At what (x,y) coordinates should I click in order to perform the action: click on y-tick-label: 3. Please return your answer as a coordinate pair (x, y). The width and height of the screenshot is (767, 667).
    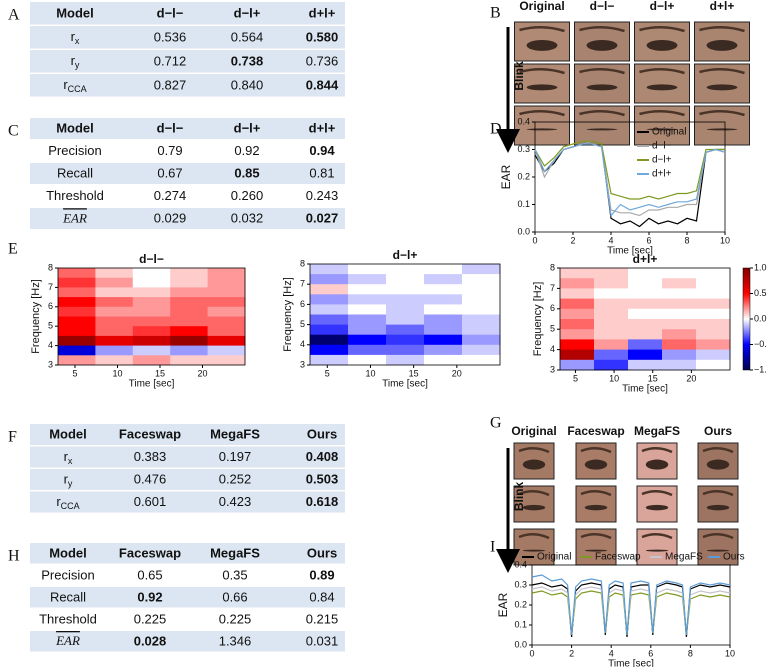
    Looking at the image, I should click on (552, 369).